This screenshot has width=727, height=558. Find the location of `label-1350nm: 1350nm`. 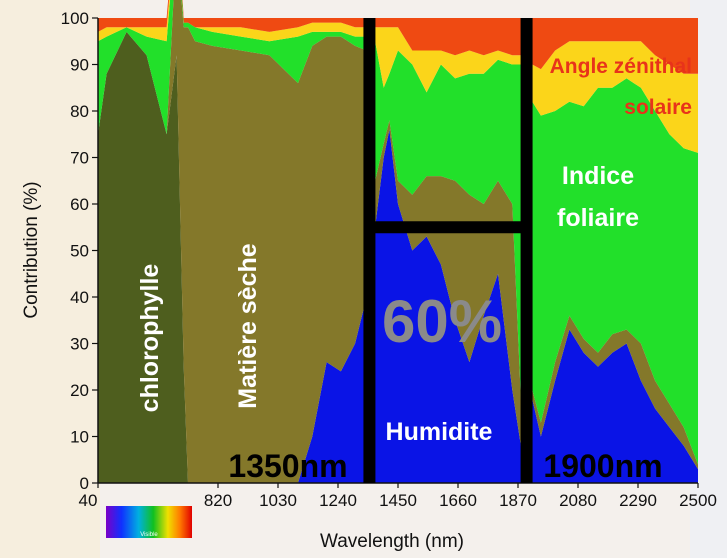

label-1350nm: 1350nm is located at coordinates (287, 466).